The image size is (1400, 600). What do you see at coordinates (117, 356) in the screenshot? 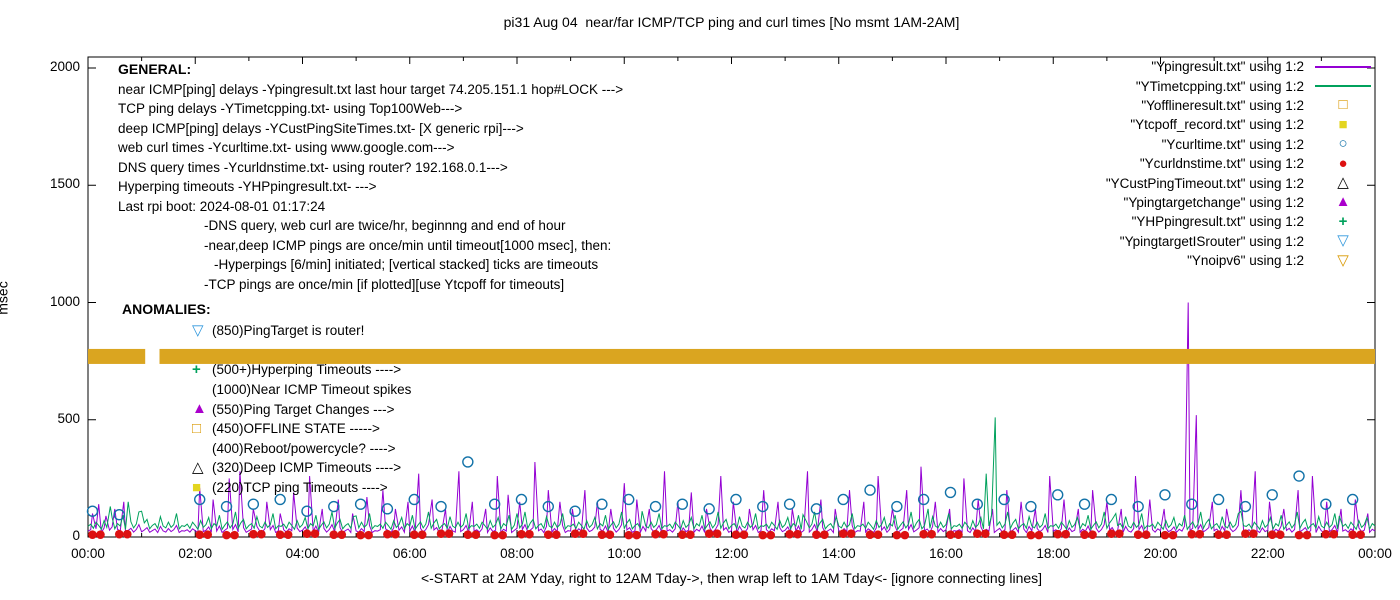
I see `band-Ynoipv6` at bounding box center [117, 356].